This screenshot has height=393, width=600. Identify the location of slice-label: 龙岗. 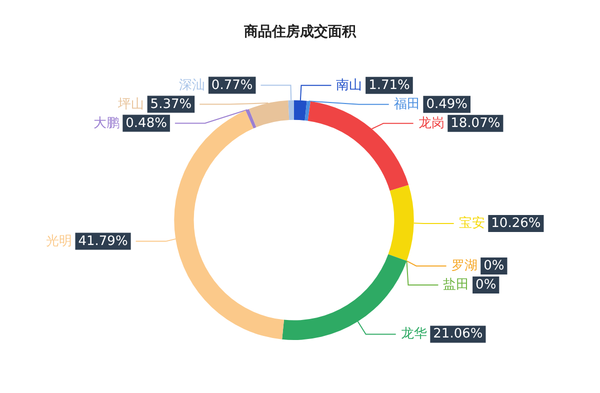
(431, 123).